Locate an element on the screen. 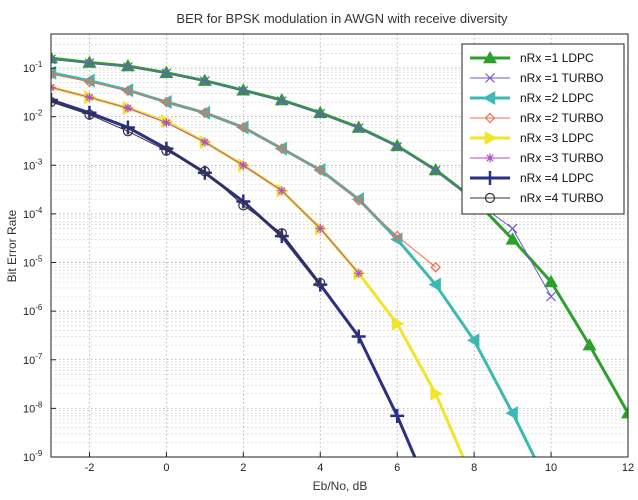  y-tick-label: 10⁻⁹ is located at coordinates (33, 456).